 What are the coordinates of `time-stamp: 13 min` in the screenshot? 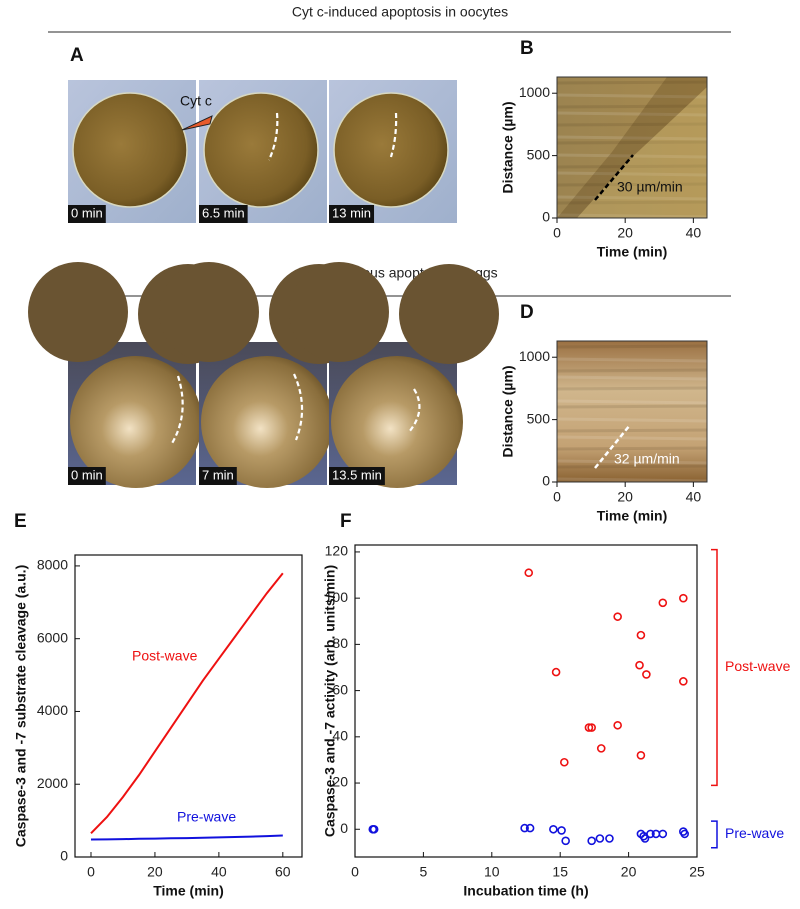 It's located at (351, 212).